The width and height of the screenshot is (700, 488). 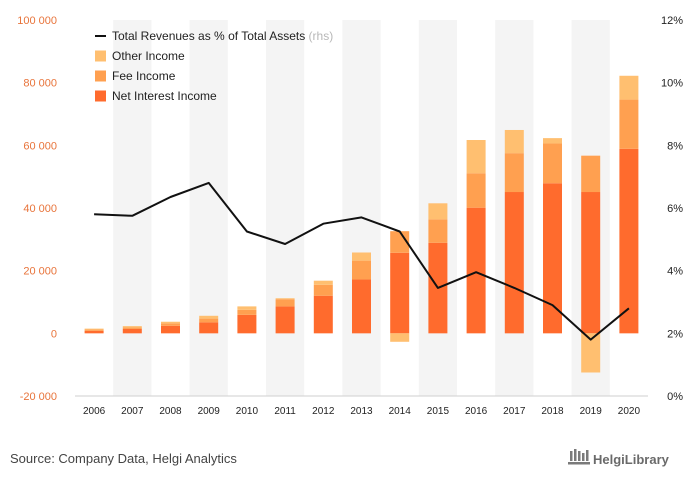 I want to click on bar-fee-income-2019, so click(x=591, y=174).